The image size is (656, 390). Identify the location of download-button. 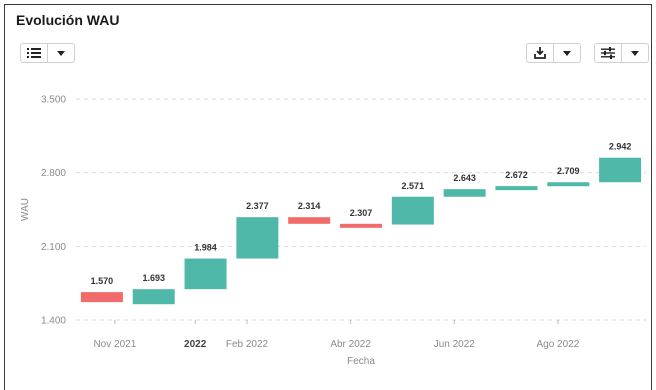
(540, 53).